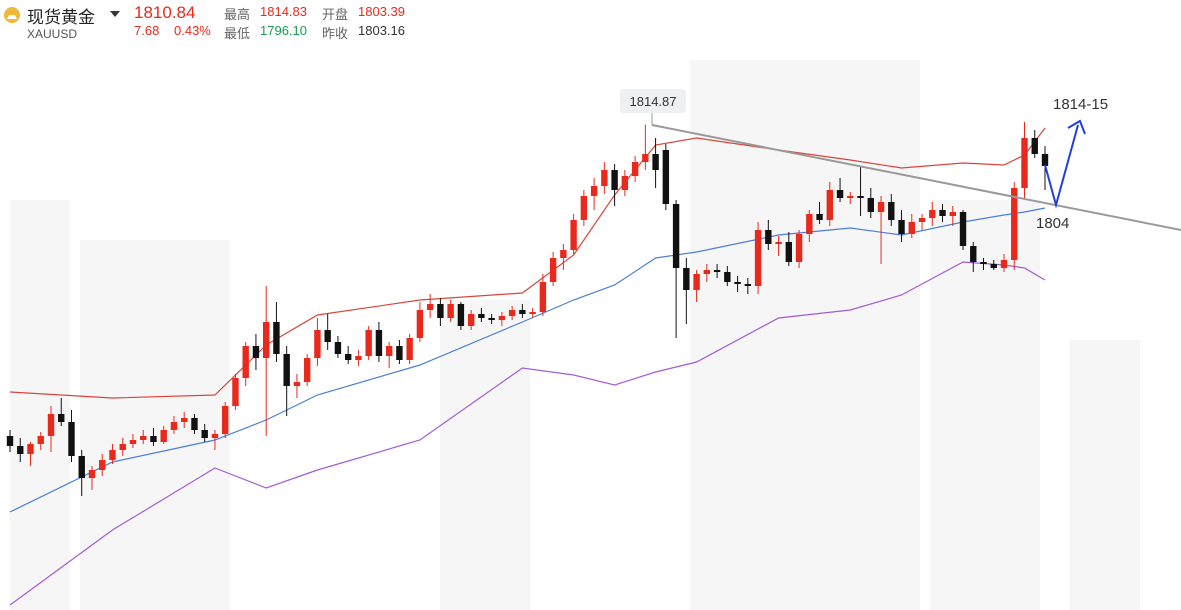 This screenshot has width=1181, height=610. What do you see at coordinates (192, 30) in the screenshot?
I see `change-pct: 0.43%` at bounding box center [192, 30].